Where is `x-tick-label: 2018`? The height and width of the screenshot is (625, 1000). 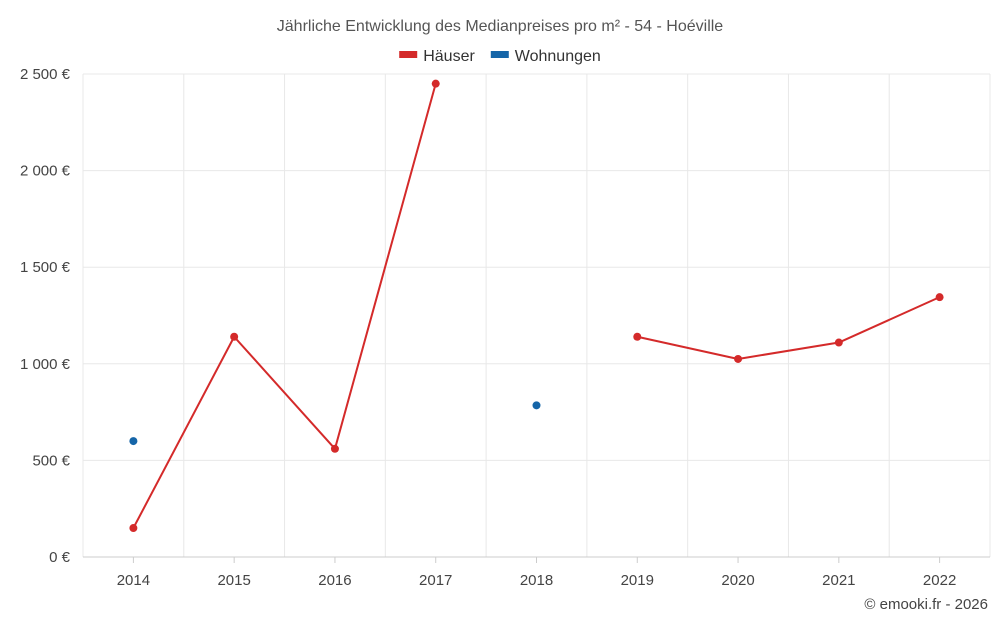 x-tick-label: 2018 is located at coordinates (536, 580).